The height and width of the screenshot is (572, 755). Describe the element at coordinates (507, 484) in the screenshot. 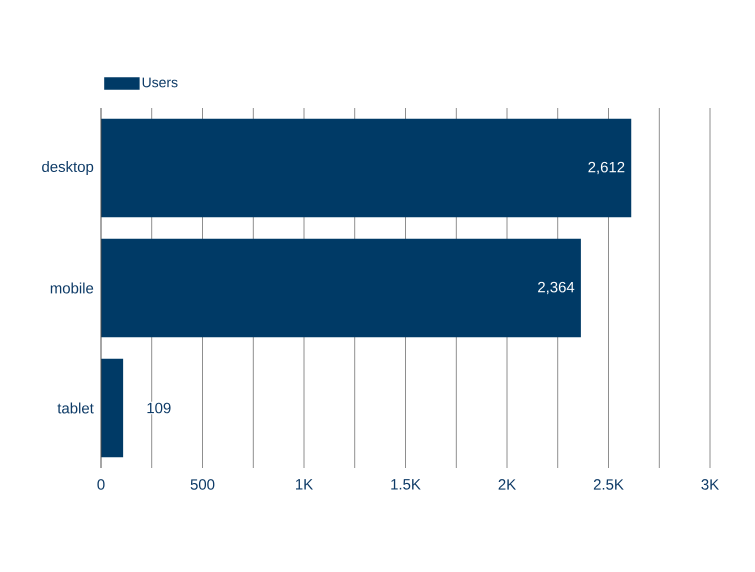

I see `x-tick-label: 2K` at that location.